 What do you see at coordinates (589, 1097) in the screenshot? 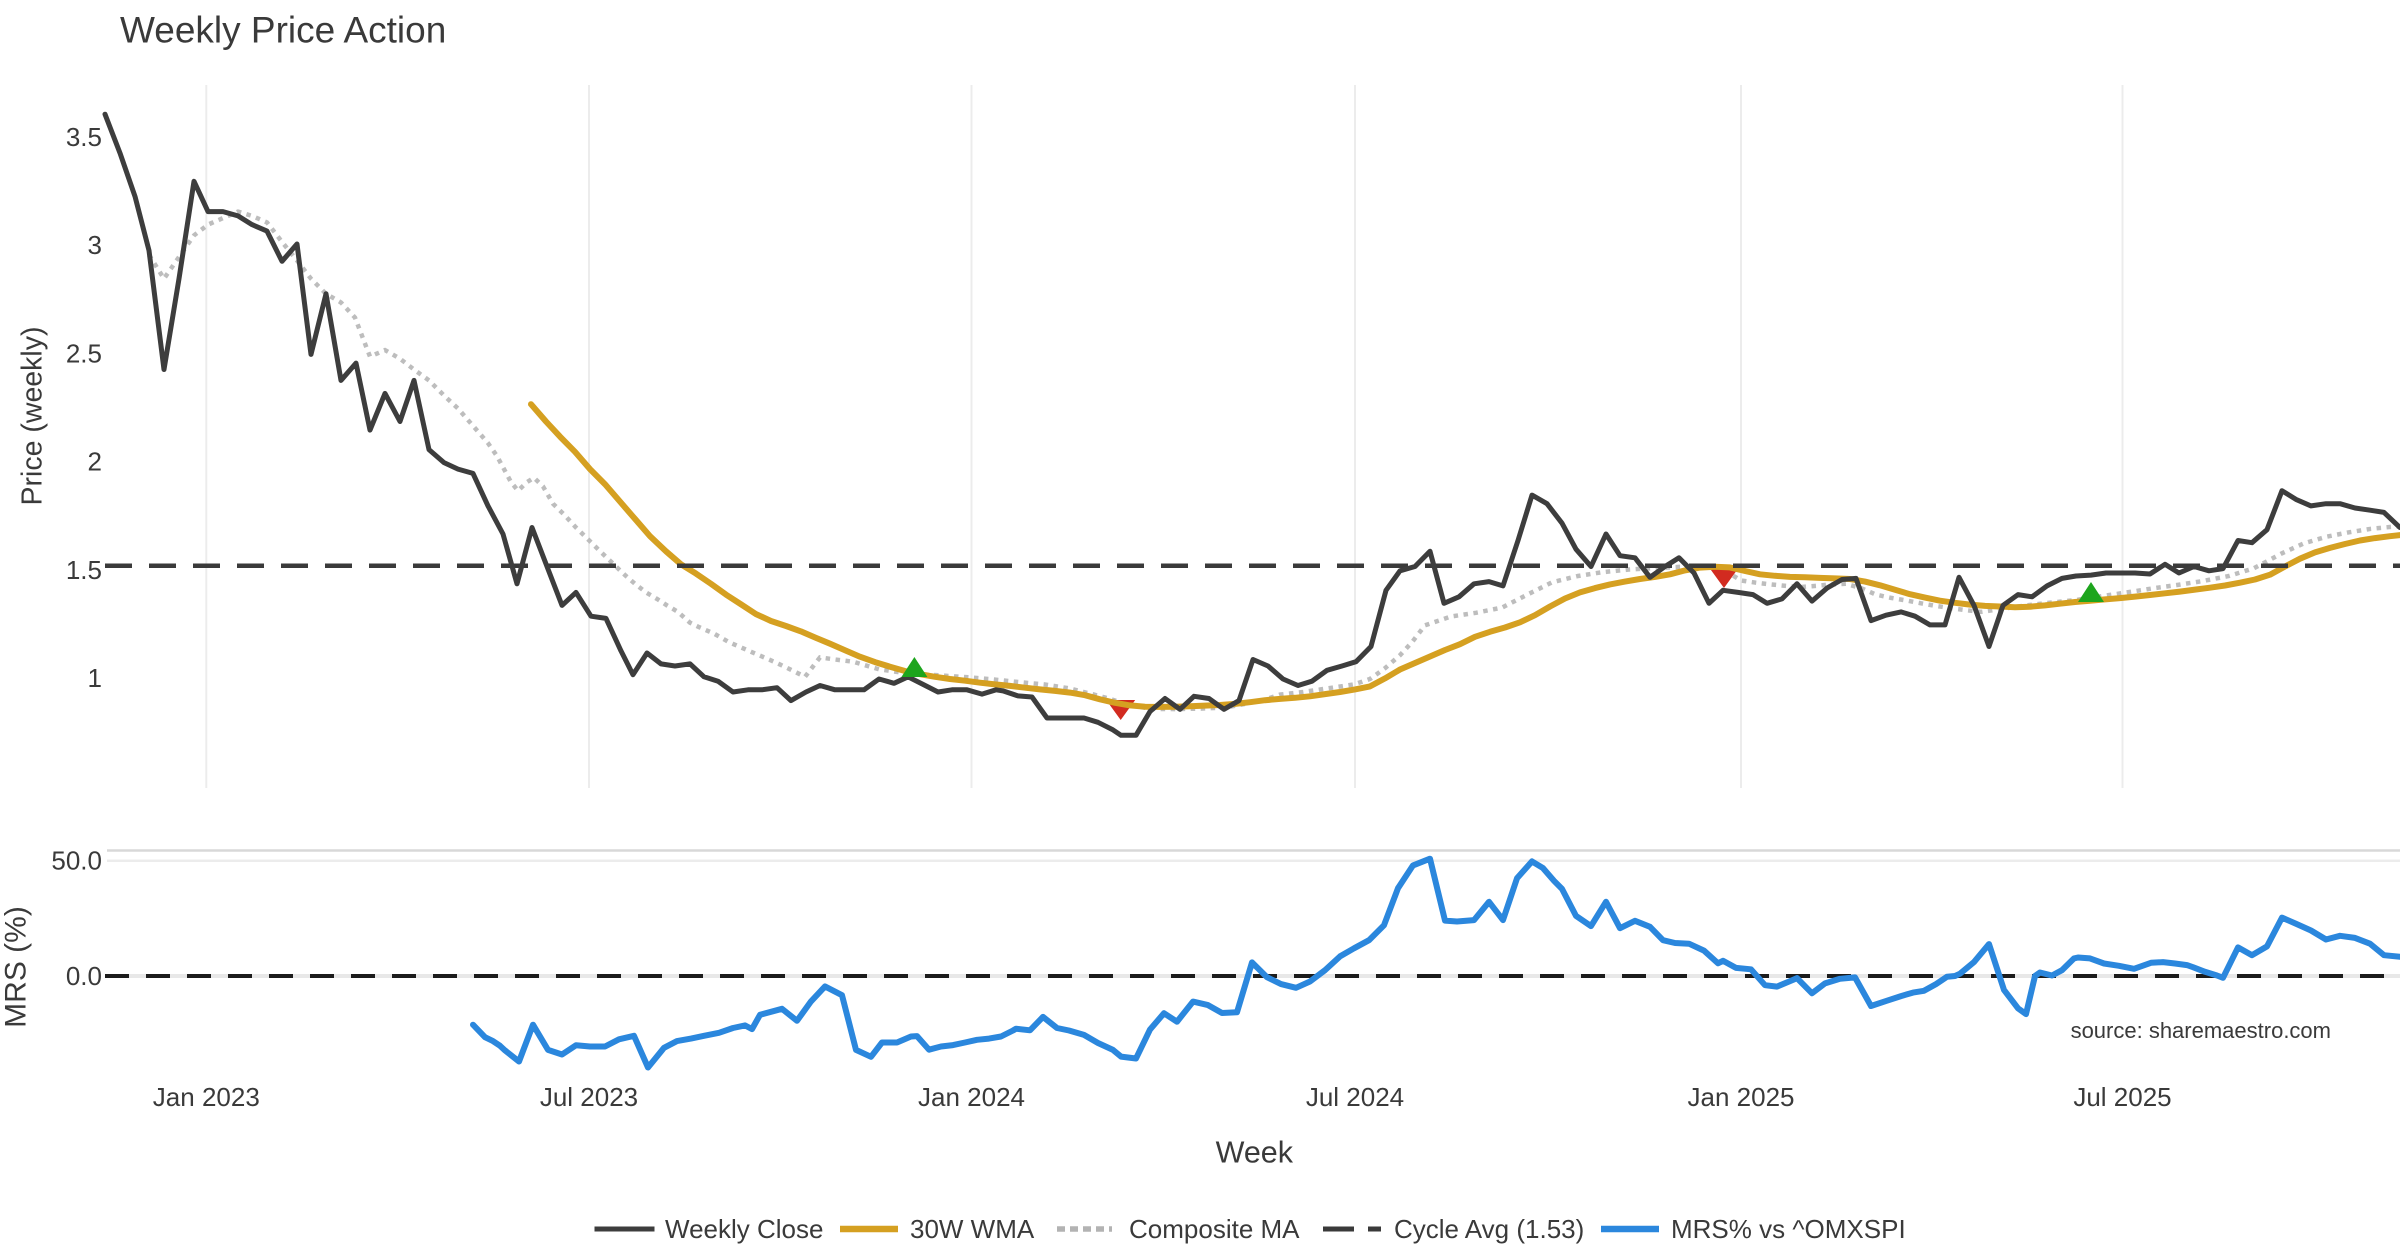
I see `svg-text: Jul 2023` at bounding box center [589, 1097].